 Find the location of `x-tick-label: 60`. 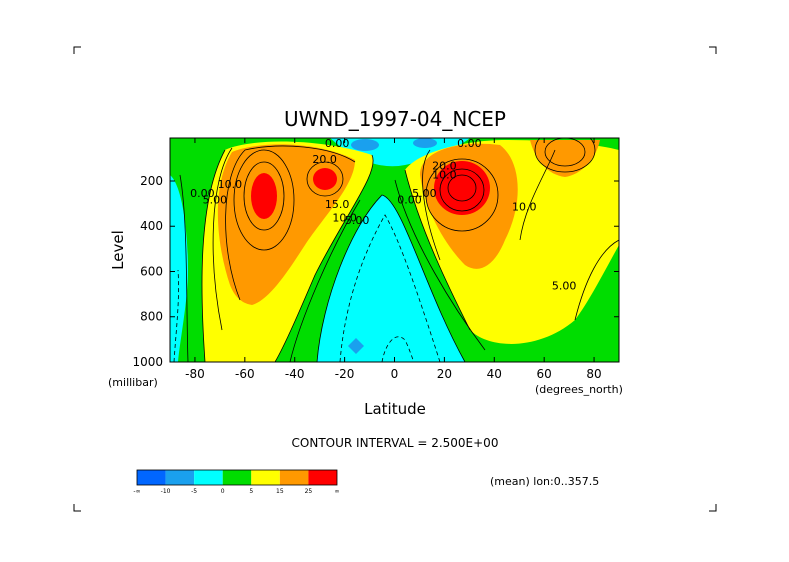

x-tick-label: 60 is located at coordinates (544, 374).